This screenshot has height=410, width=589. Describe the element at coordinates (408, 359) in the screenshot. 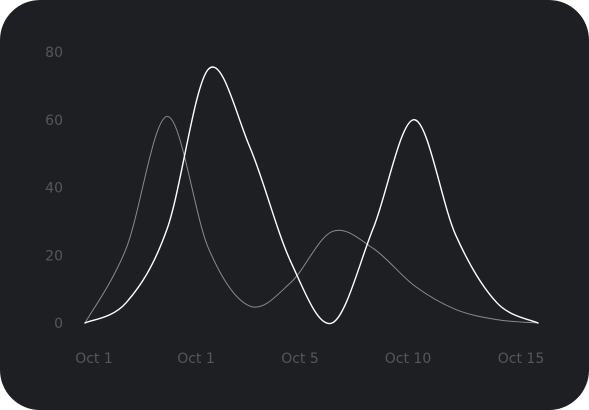

I see `x-tick-label: Oct 10` at that location.